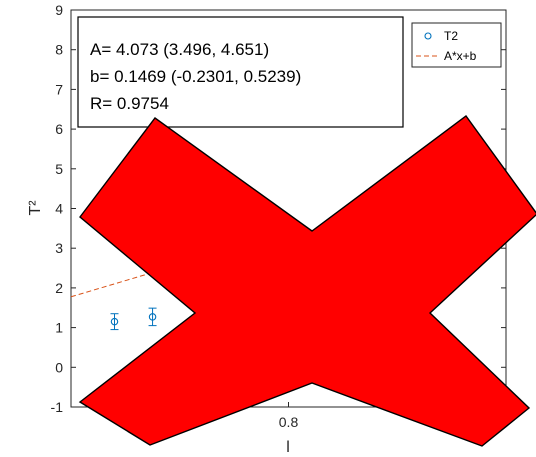 The width and height of the screenshot is (536, 457). Describe the element at coordinates (57, 407) in the screenshot. I see `y-tick-label: -1` at that location.